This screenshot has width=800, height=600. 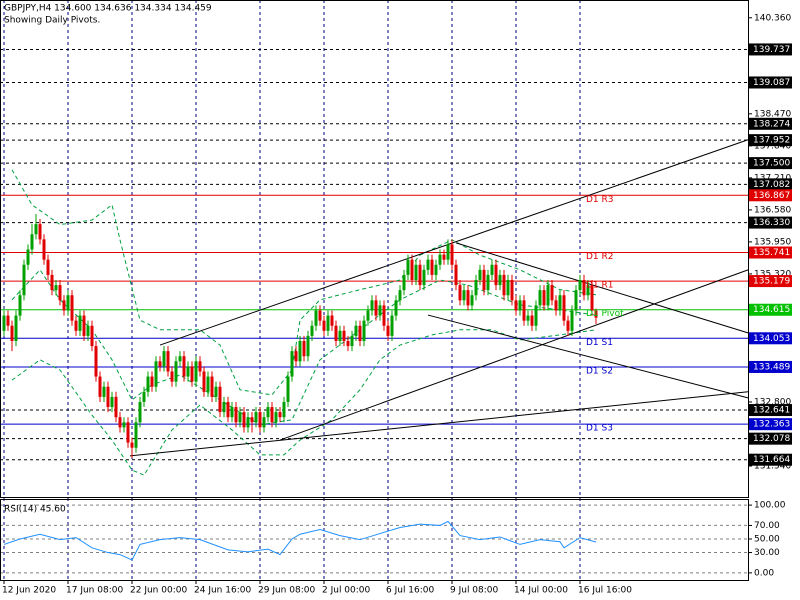 I want to click on rsi-tick-label: 0.00, so click(x=764, y=573).